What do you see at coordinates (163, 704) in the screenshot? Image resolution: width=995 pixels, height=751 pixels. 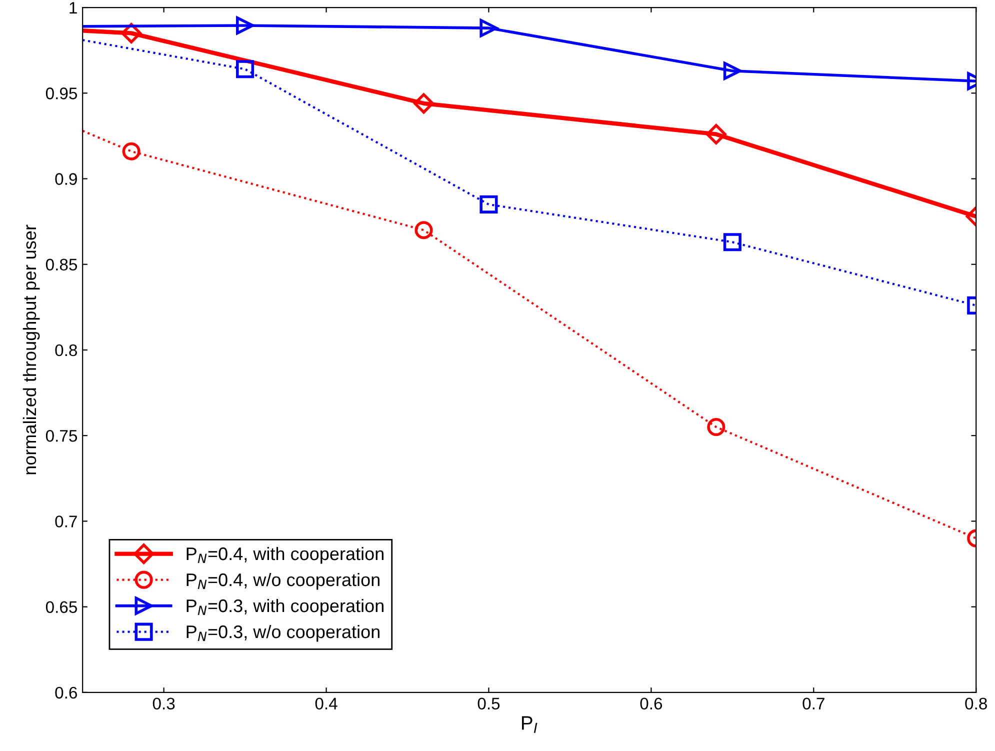 I see `x-tick-label: 0.3` at bounding box center [163, 704].